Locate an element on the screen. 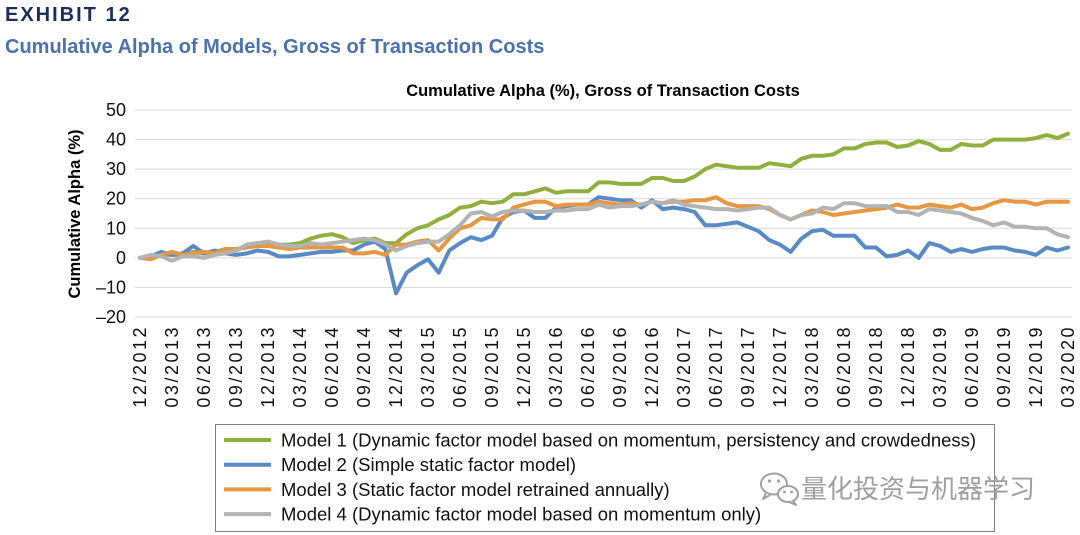 The width and height of the screenshot is (1080, 535). x-tick-label: 09/2017 is located at coordinates (748, 366).